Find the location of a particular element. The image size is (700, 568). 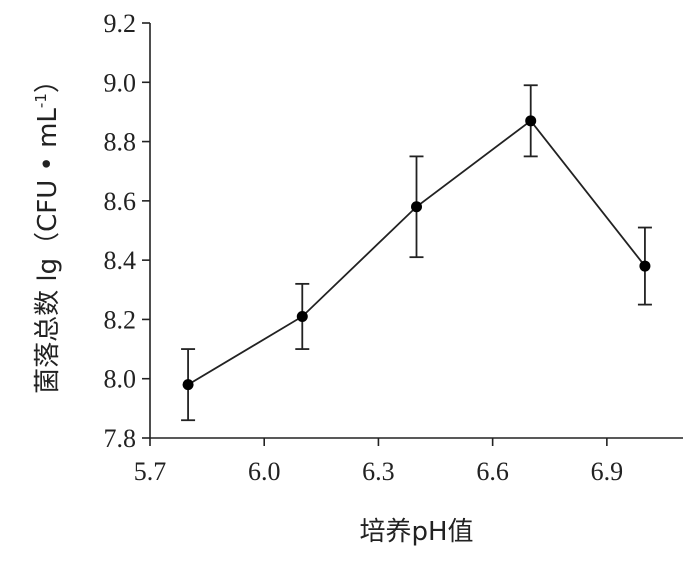

y-tick-label: 9.0 is located at coordinates (120, 82).